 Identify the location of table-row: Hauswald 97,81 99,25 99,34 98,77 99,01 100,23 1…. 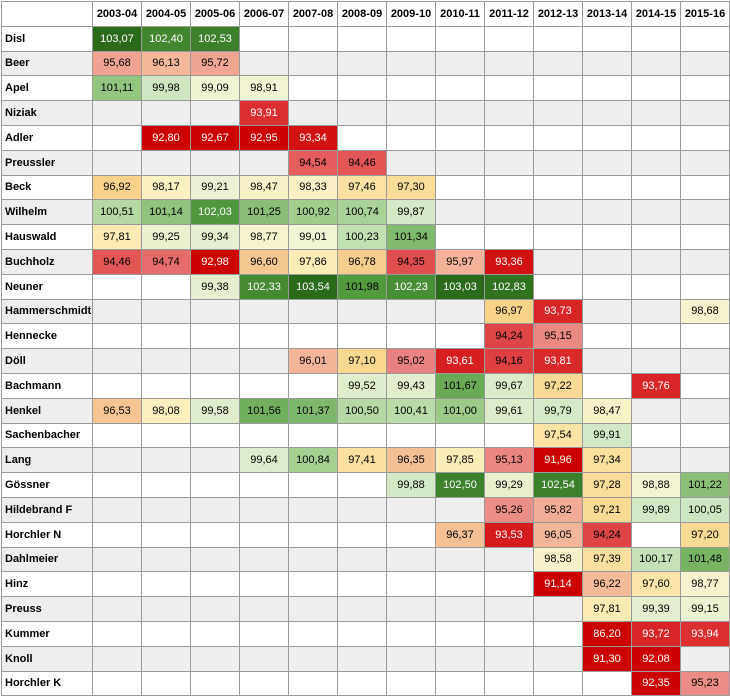
(365, 237).